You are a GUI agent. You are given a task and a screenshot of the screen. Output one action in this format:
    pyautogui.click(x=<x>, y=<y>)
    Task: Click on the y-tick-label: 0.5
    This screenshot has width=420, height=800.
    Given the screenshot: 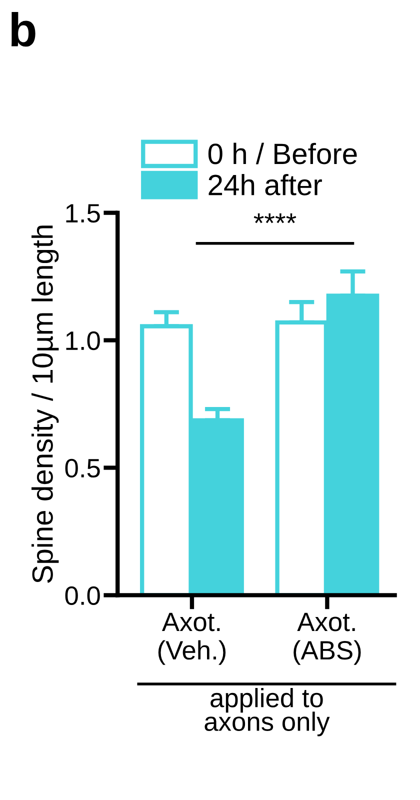 What is the action you would take?
    pyautogui.click(x=82, y=468)
    